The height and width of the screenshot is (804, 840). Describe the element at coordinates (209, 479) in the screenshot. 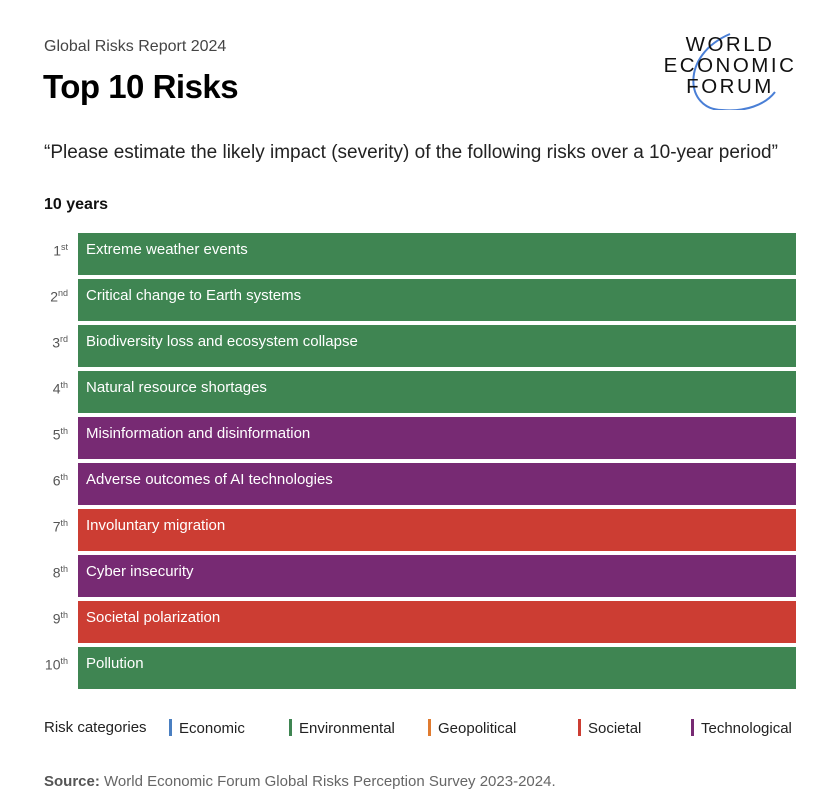

I see `risk-label: Adverse outcomes of AI technologies` at that location.